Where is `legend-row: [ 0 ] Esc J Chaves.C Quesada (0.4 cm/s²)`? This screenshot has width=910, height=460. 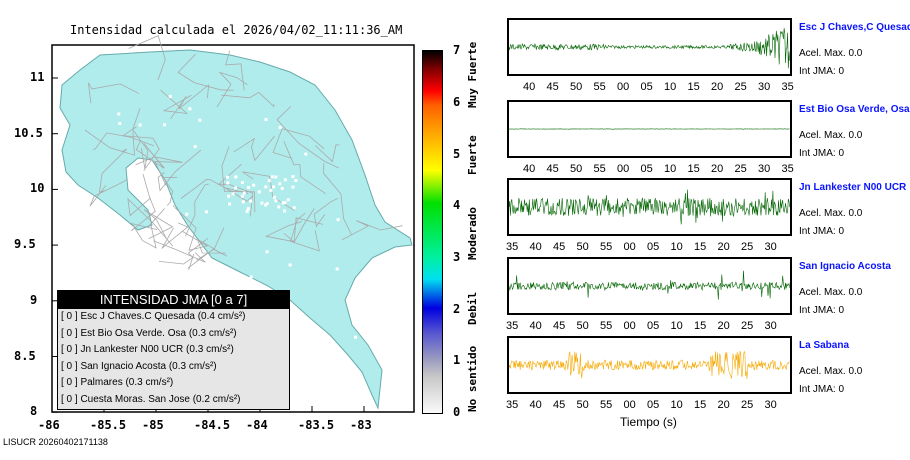
legend-row: [ 0 ] Esc J Chaves.C Quesada (0.4 cm/s²) is located at coordinates (153, 316).